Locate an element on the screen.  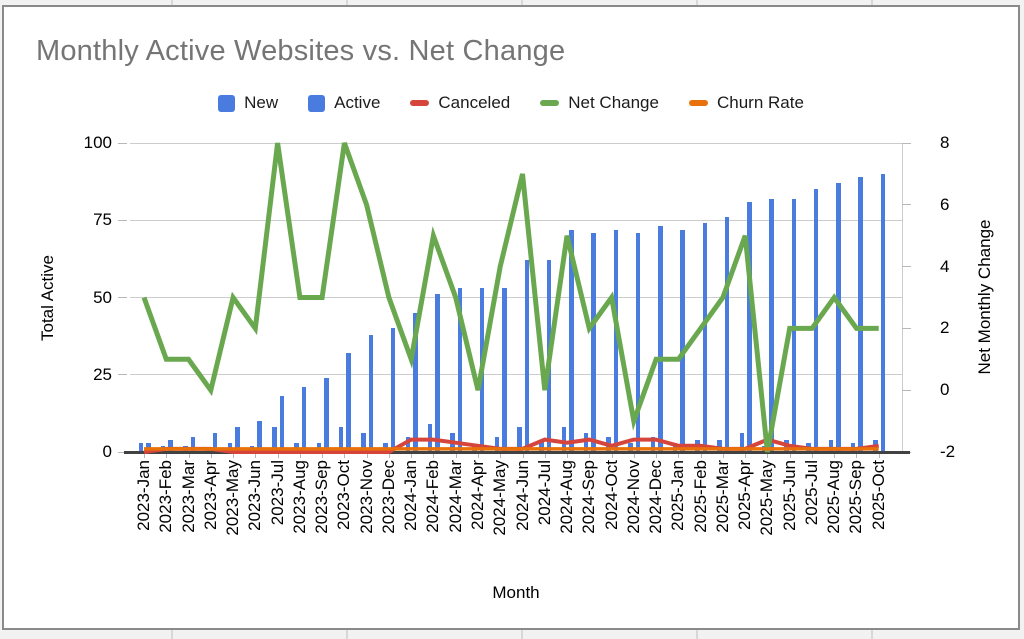
left-axis-tick-label: 100 is located at coordinates (97, 142).